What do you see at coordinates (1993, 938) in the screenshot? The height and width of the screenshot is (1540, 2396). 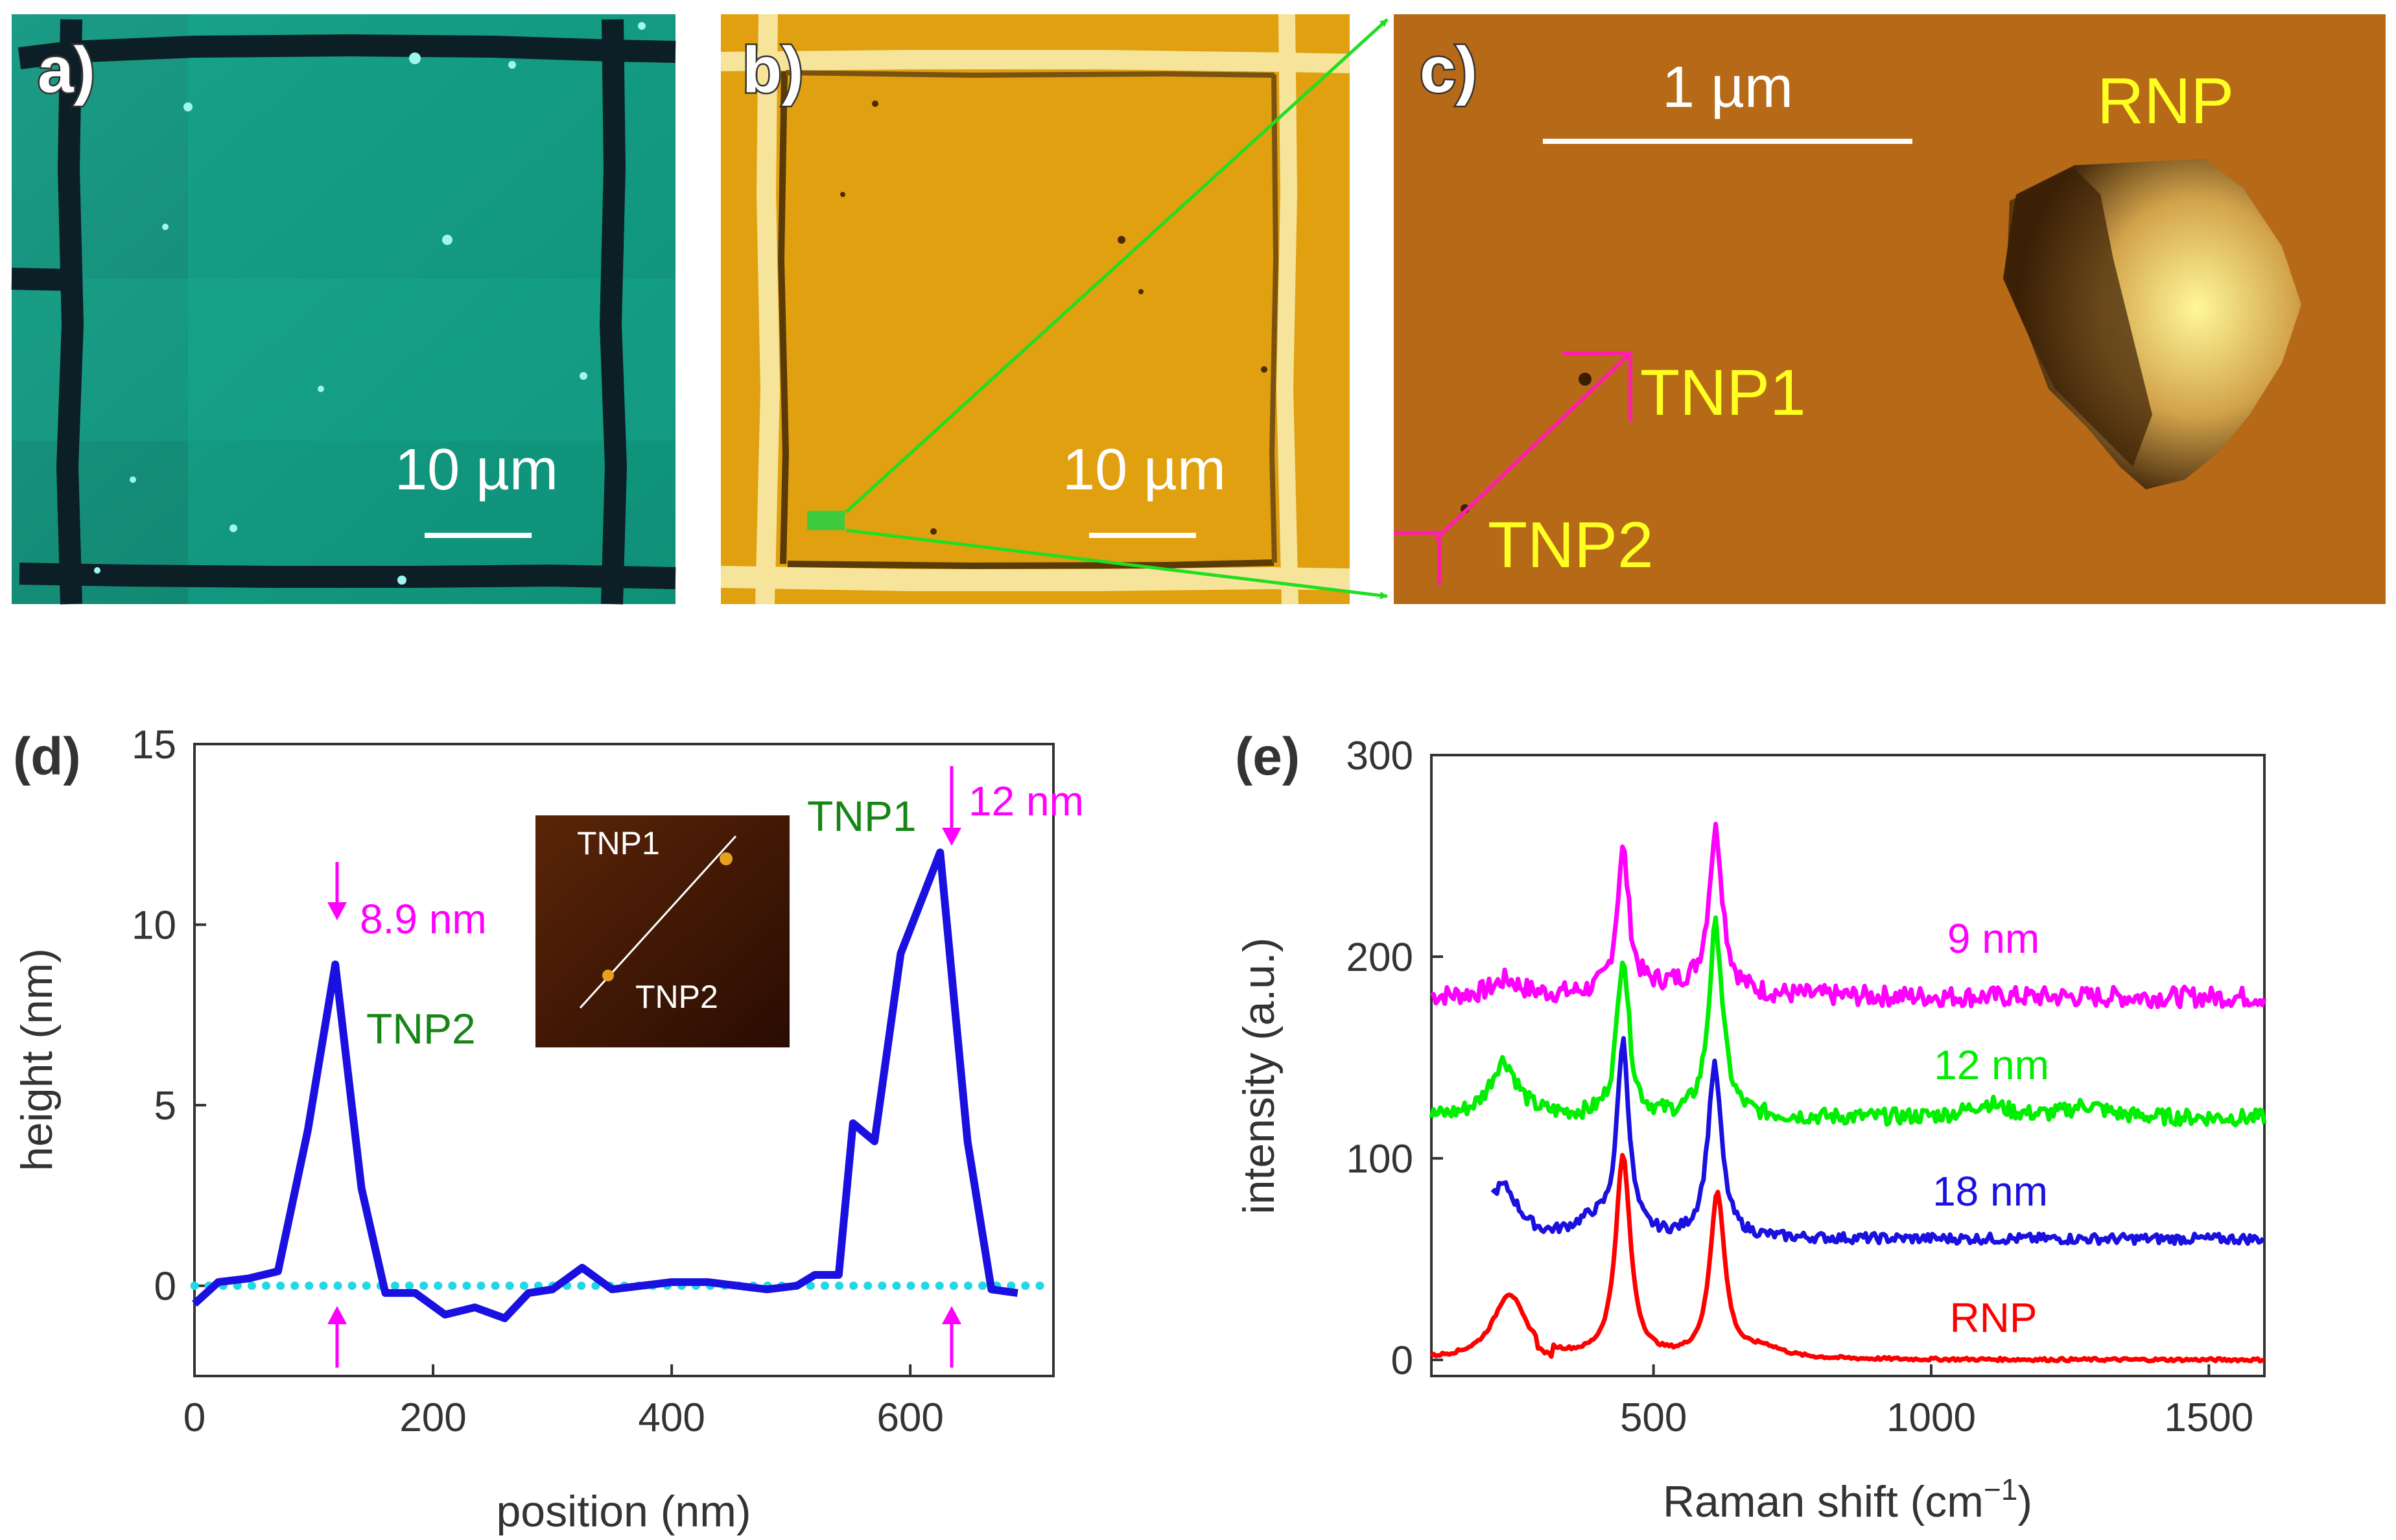 I see `label-9nm: 9 nm` at bounding box center [1993, 938].